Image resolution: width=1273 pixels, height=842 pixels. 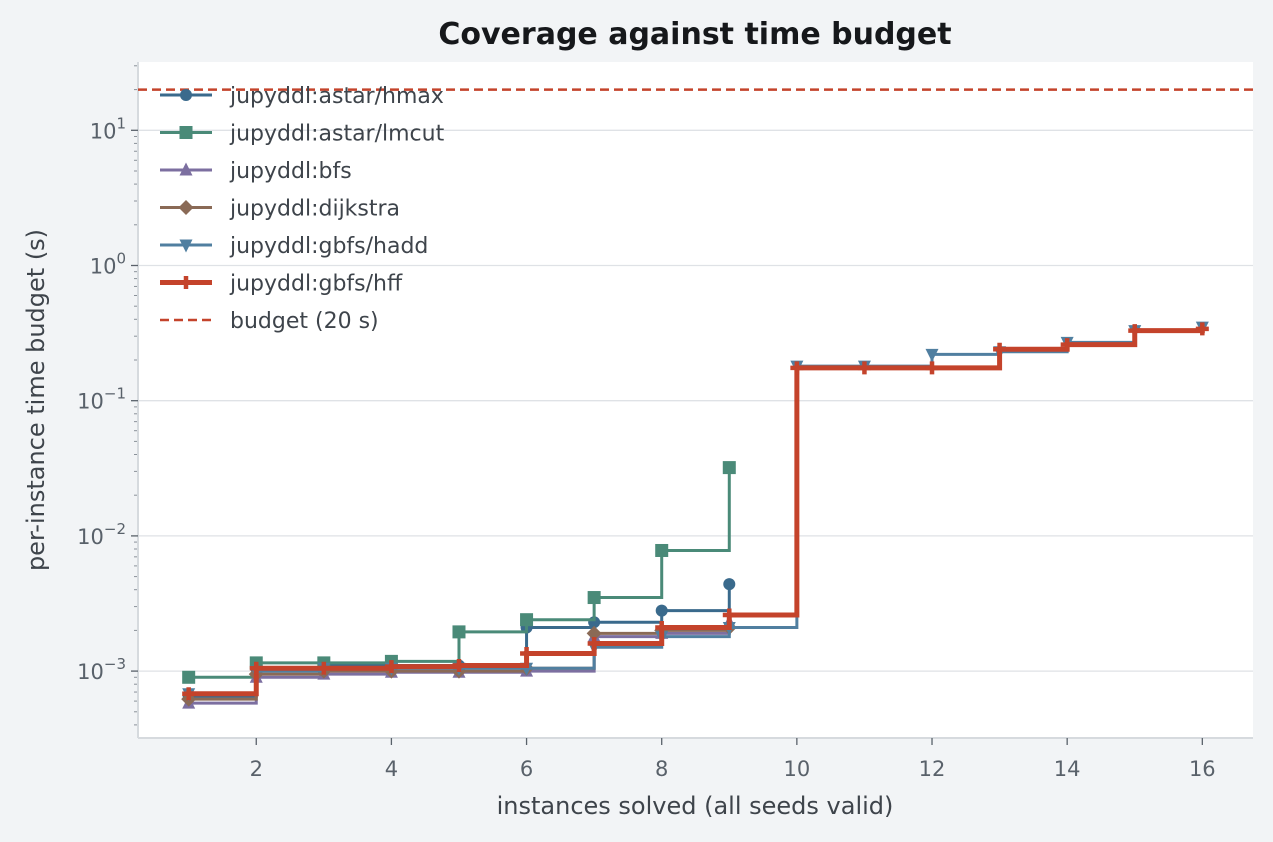 What do you see at coordinates (391, 769) in the screenshot?
I see `x-tick-label: 4` at bounding box center [391, 769].